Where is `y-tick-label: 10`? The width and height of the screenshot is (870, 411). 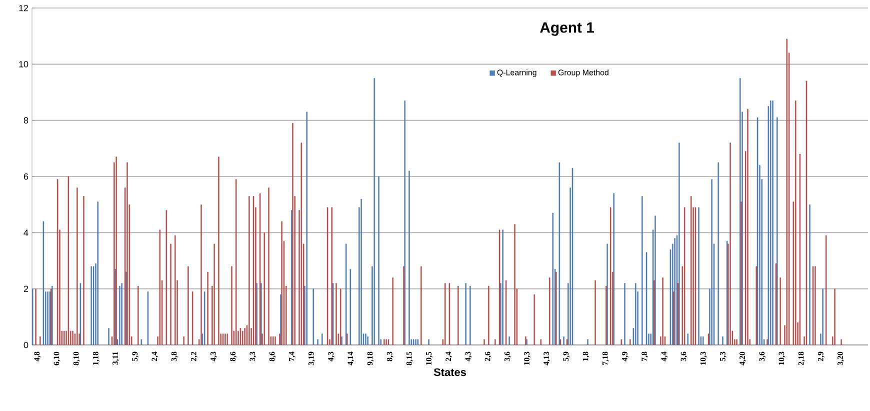 y-tick-label: 10 is located at coordinates (23, 64).